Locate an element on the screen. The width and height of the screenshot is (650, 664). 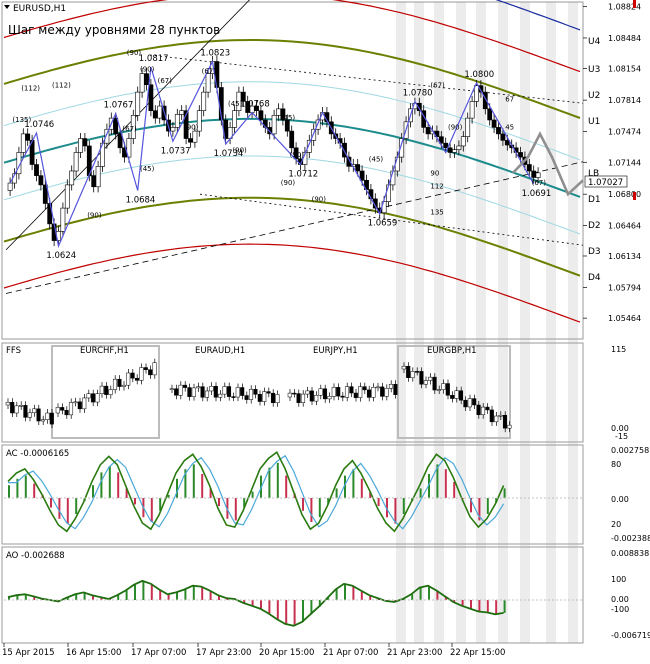
level-label: D4 is located at coordinates (594, 278).